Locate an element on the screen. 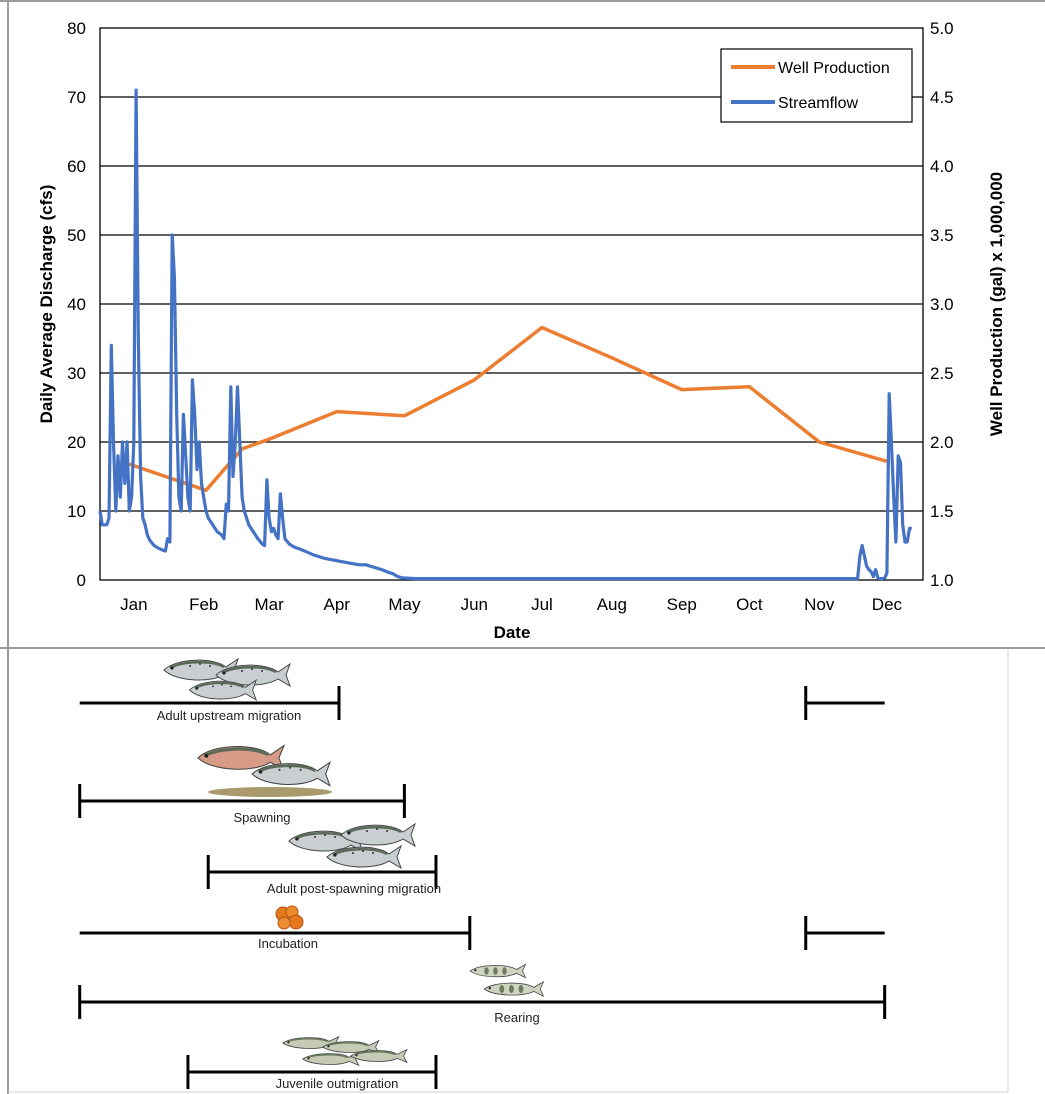 The image size is (1045, 1094). month-label: Dec is located at coordinates (887, 604).